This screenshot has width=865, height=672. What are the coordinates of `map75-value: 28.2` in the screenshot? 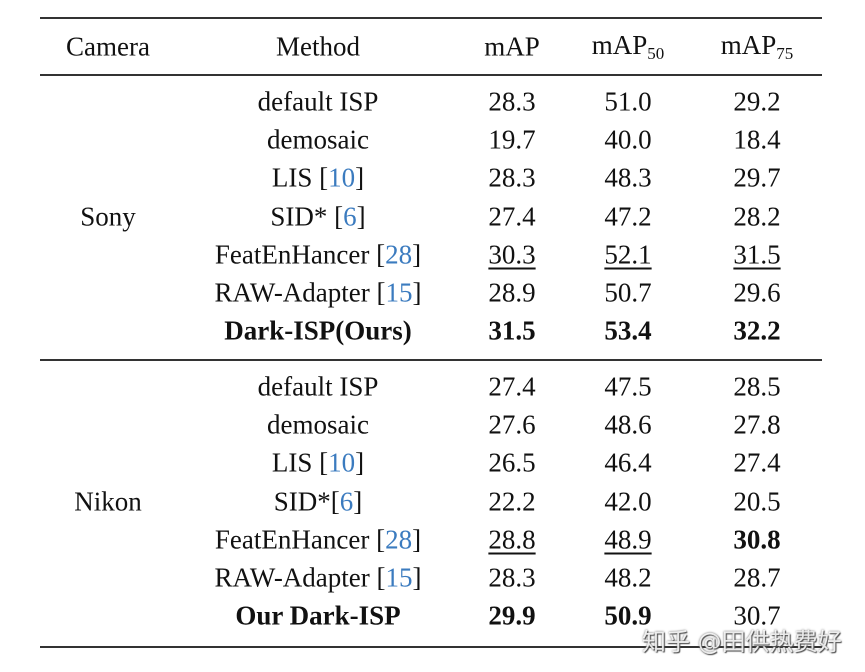 It's located at (757, 216).